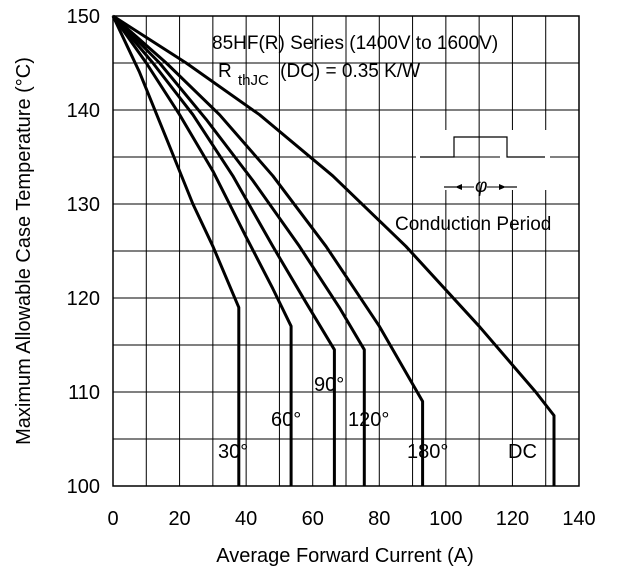 Image resolution: width=623 pixels, height=579 pixels. Describe the element at coordinates (473, 224) in the screenshot. I see `annotation-conduction: Conduction Period` at that location.